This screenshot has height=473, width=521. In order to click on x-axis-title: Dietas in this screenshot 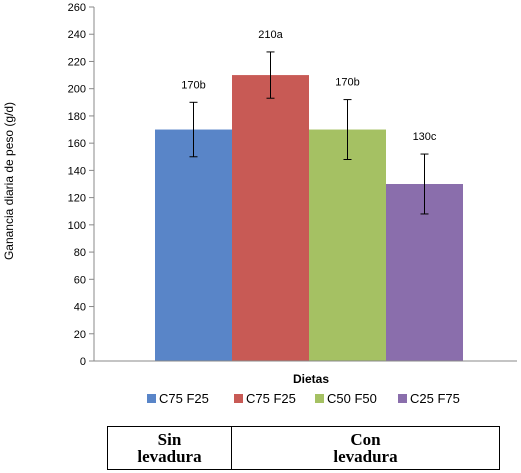, I will do `click(311, 379)`.